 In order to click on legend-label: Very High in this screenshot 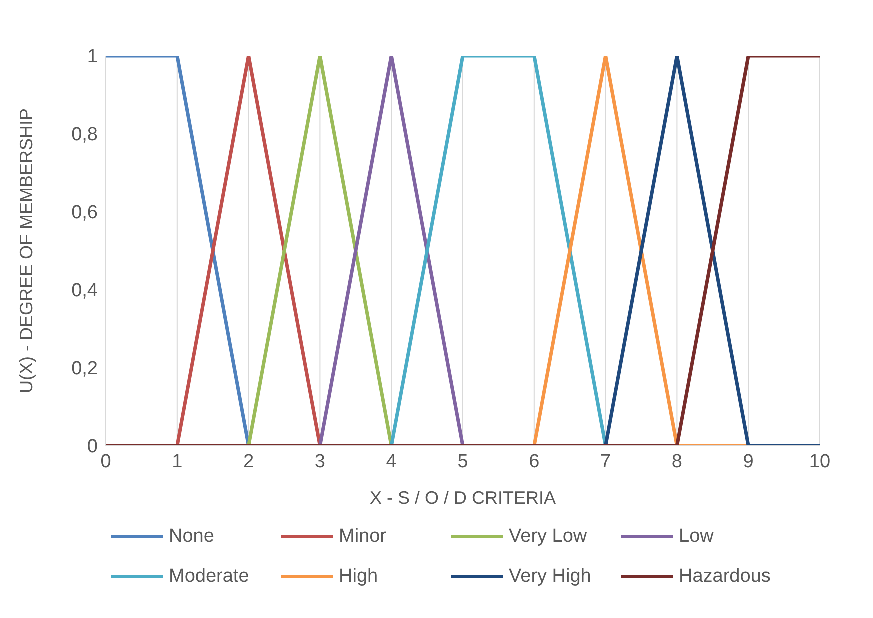, I will do `click(550, 577)`.